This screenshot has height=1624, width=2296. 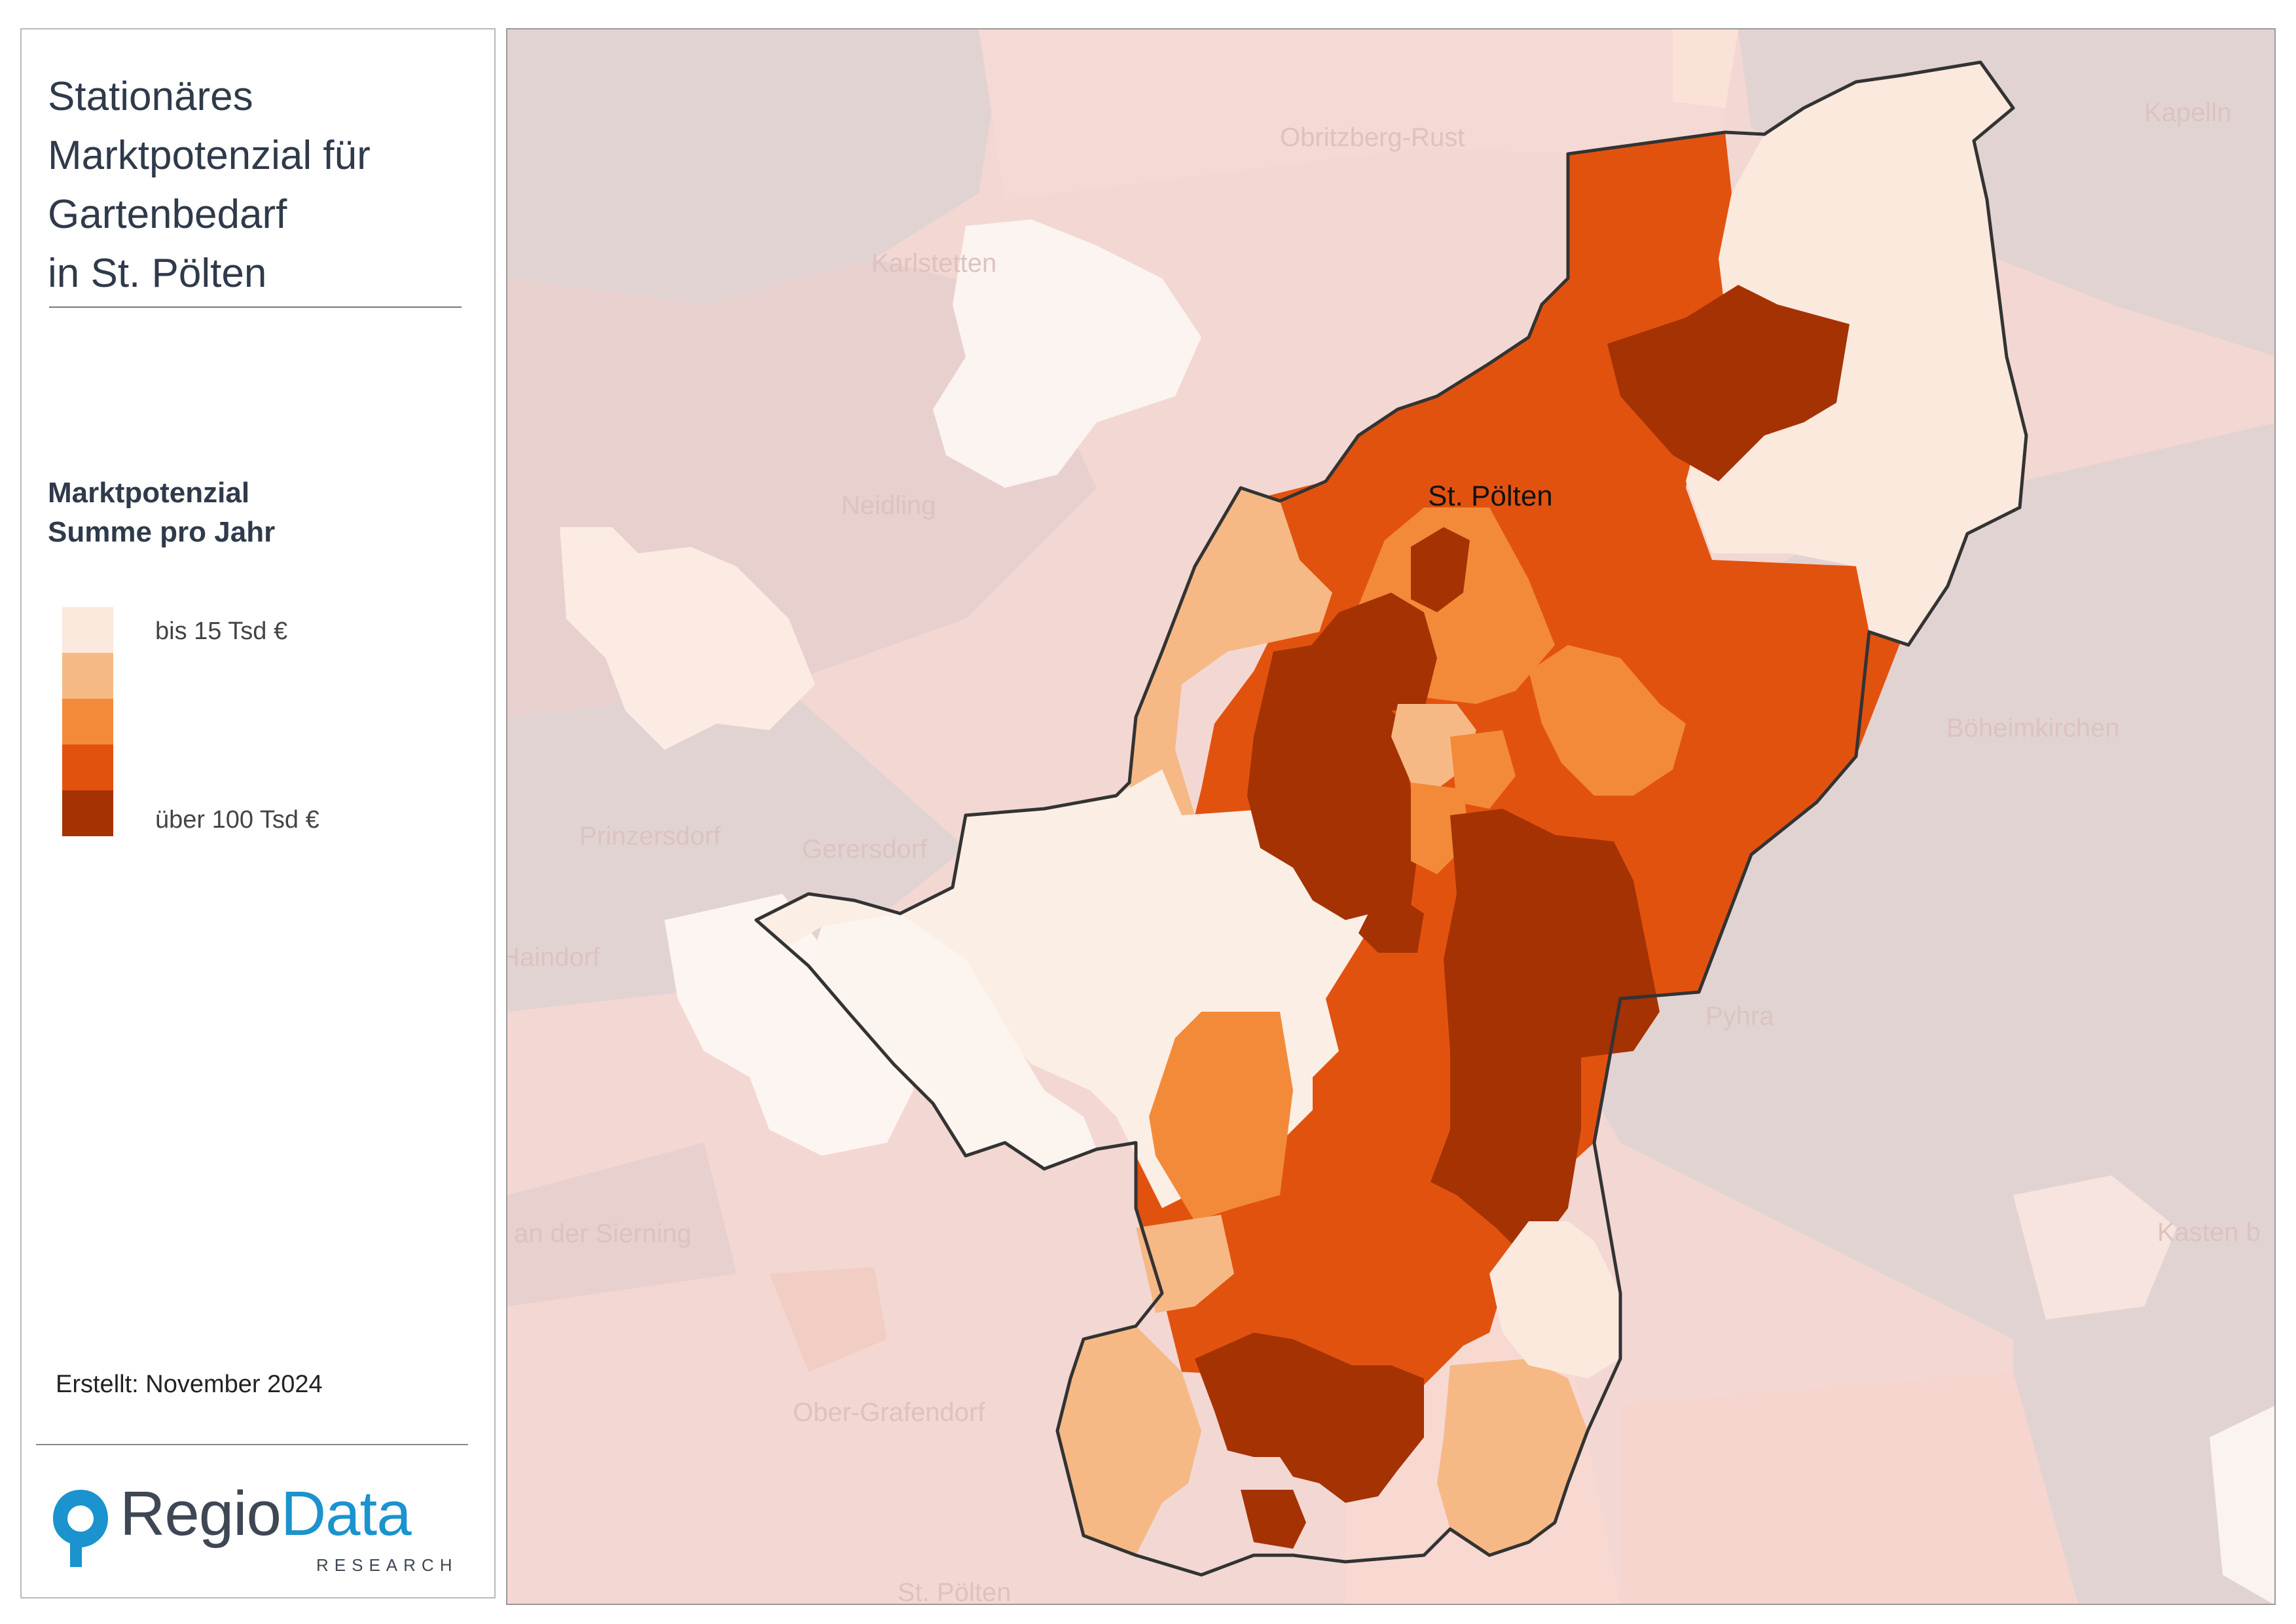 What do you see at coordinates (933, 263) in the screenshot?
I see `label-karlstetten: Karlstetten` at bounding box center [933, 263].